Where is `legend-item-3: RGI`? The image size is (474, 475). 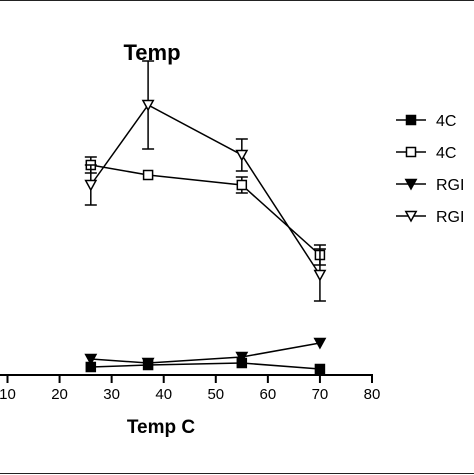
legend-item-3: RGI is located at coordinates (430, 185).